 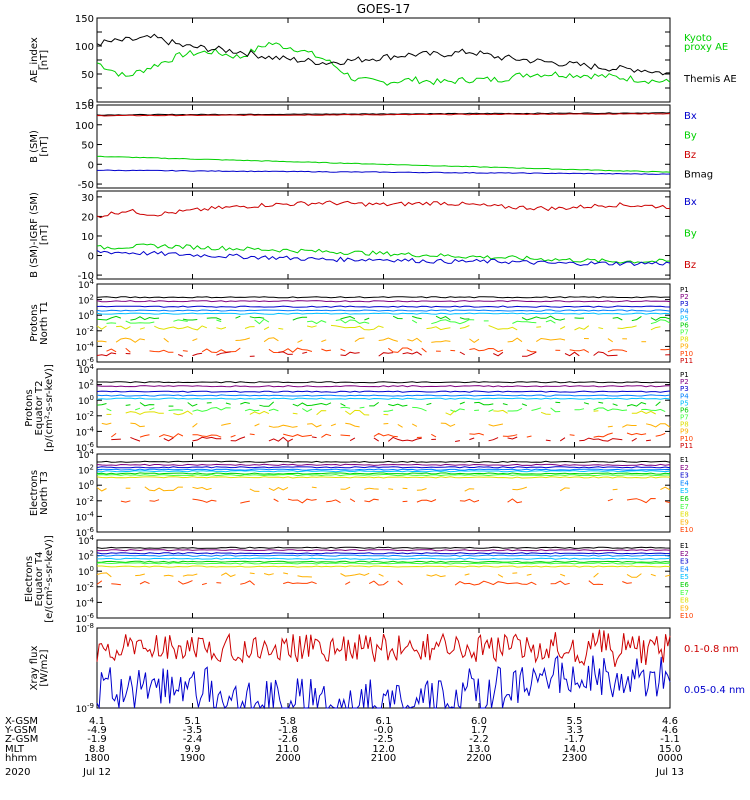 What do you see at coordinates (383, 749) in the screenshot?
I see `x-row-value: 12.0` at bounding box center [383, 749].